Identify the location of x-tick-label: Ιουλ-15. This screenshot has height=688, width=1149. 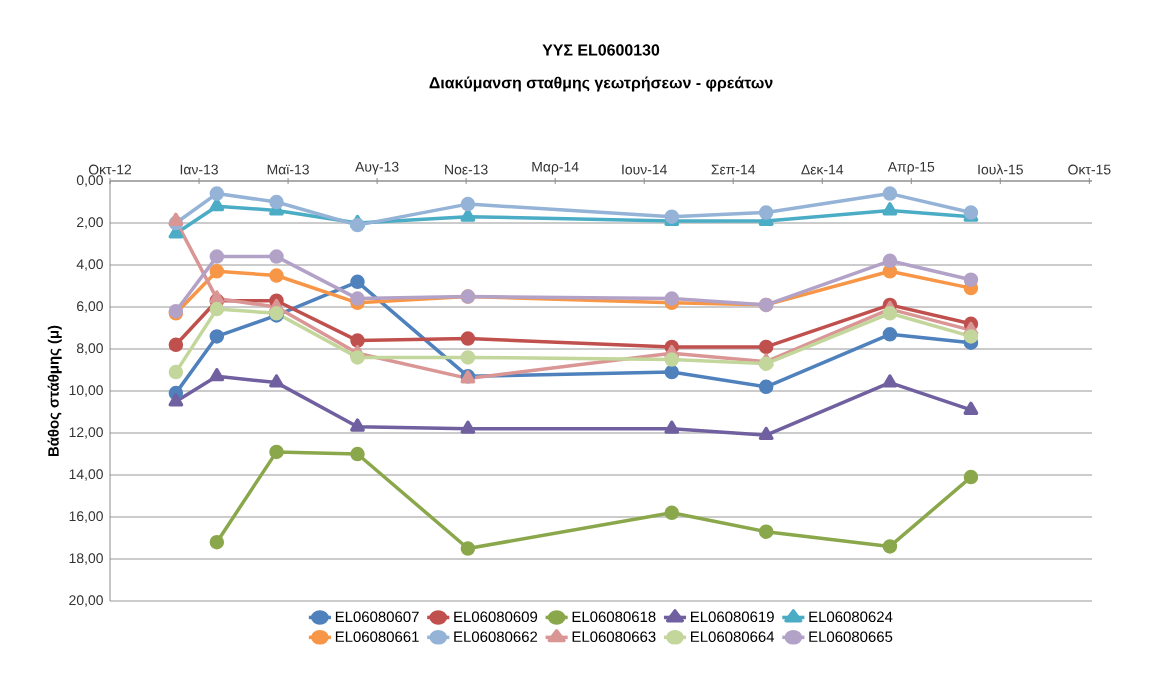
(1000, 169).